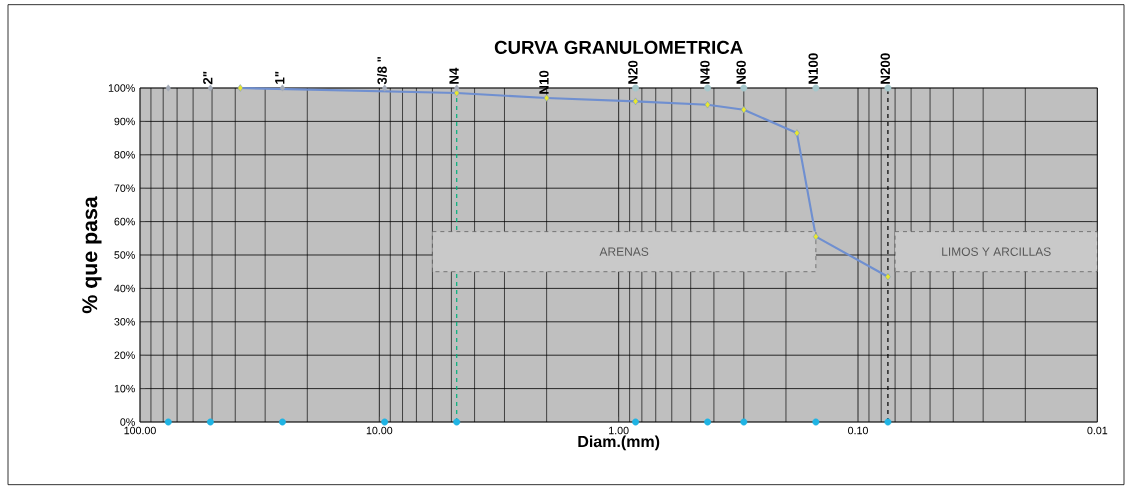 This screenshot has width=1132, height=490. What do you see at coordinates (127, 422) in the screenshot?
I see `y-tick-label: 0%` at bounding box center [127, 422].